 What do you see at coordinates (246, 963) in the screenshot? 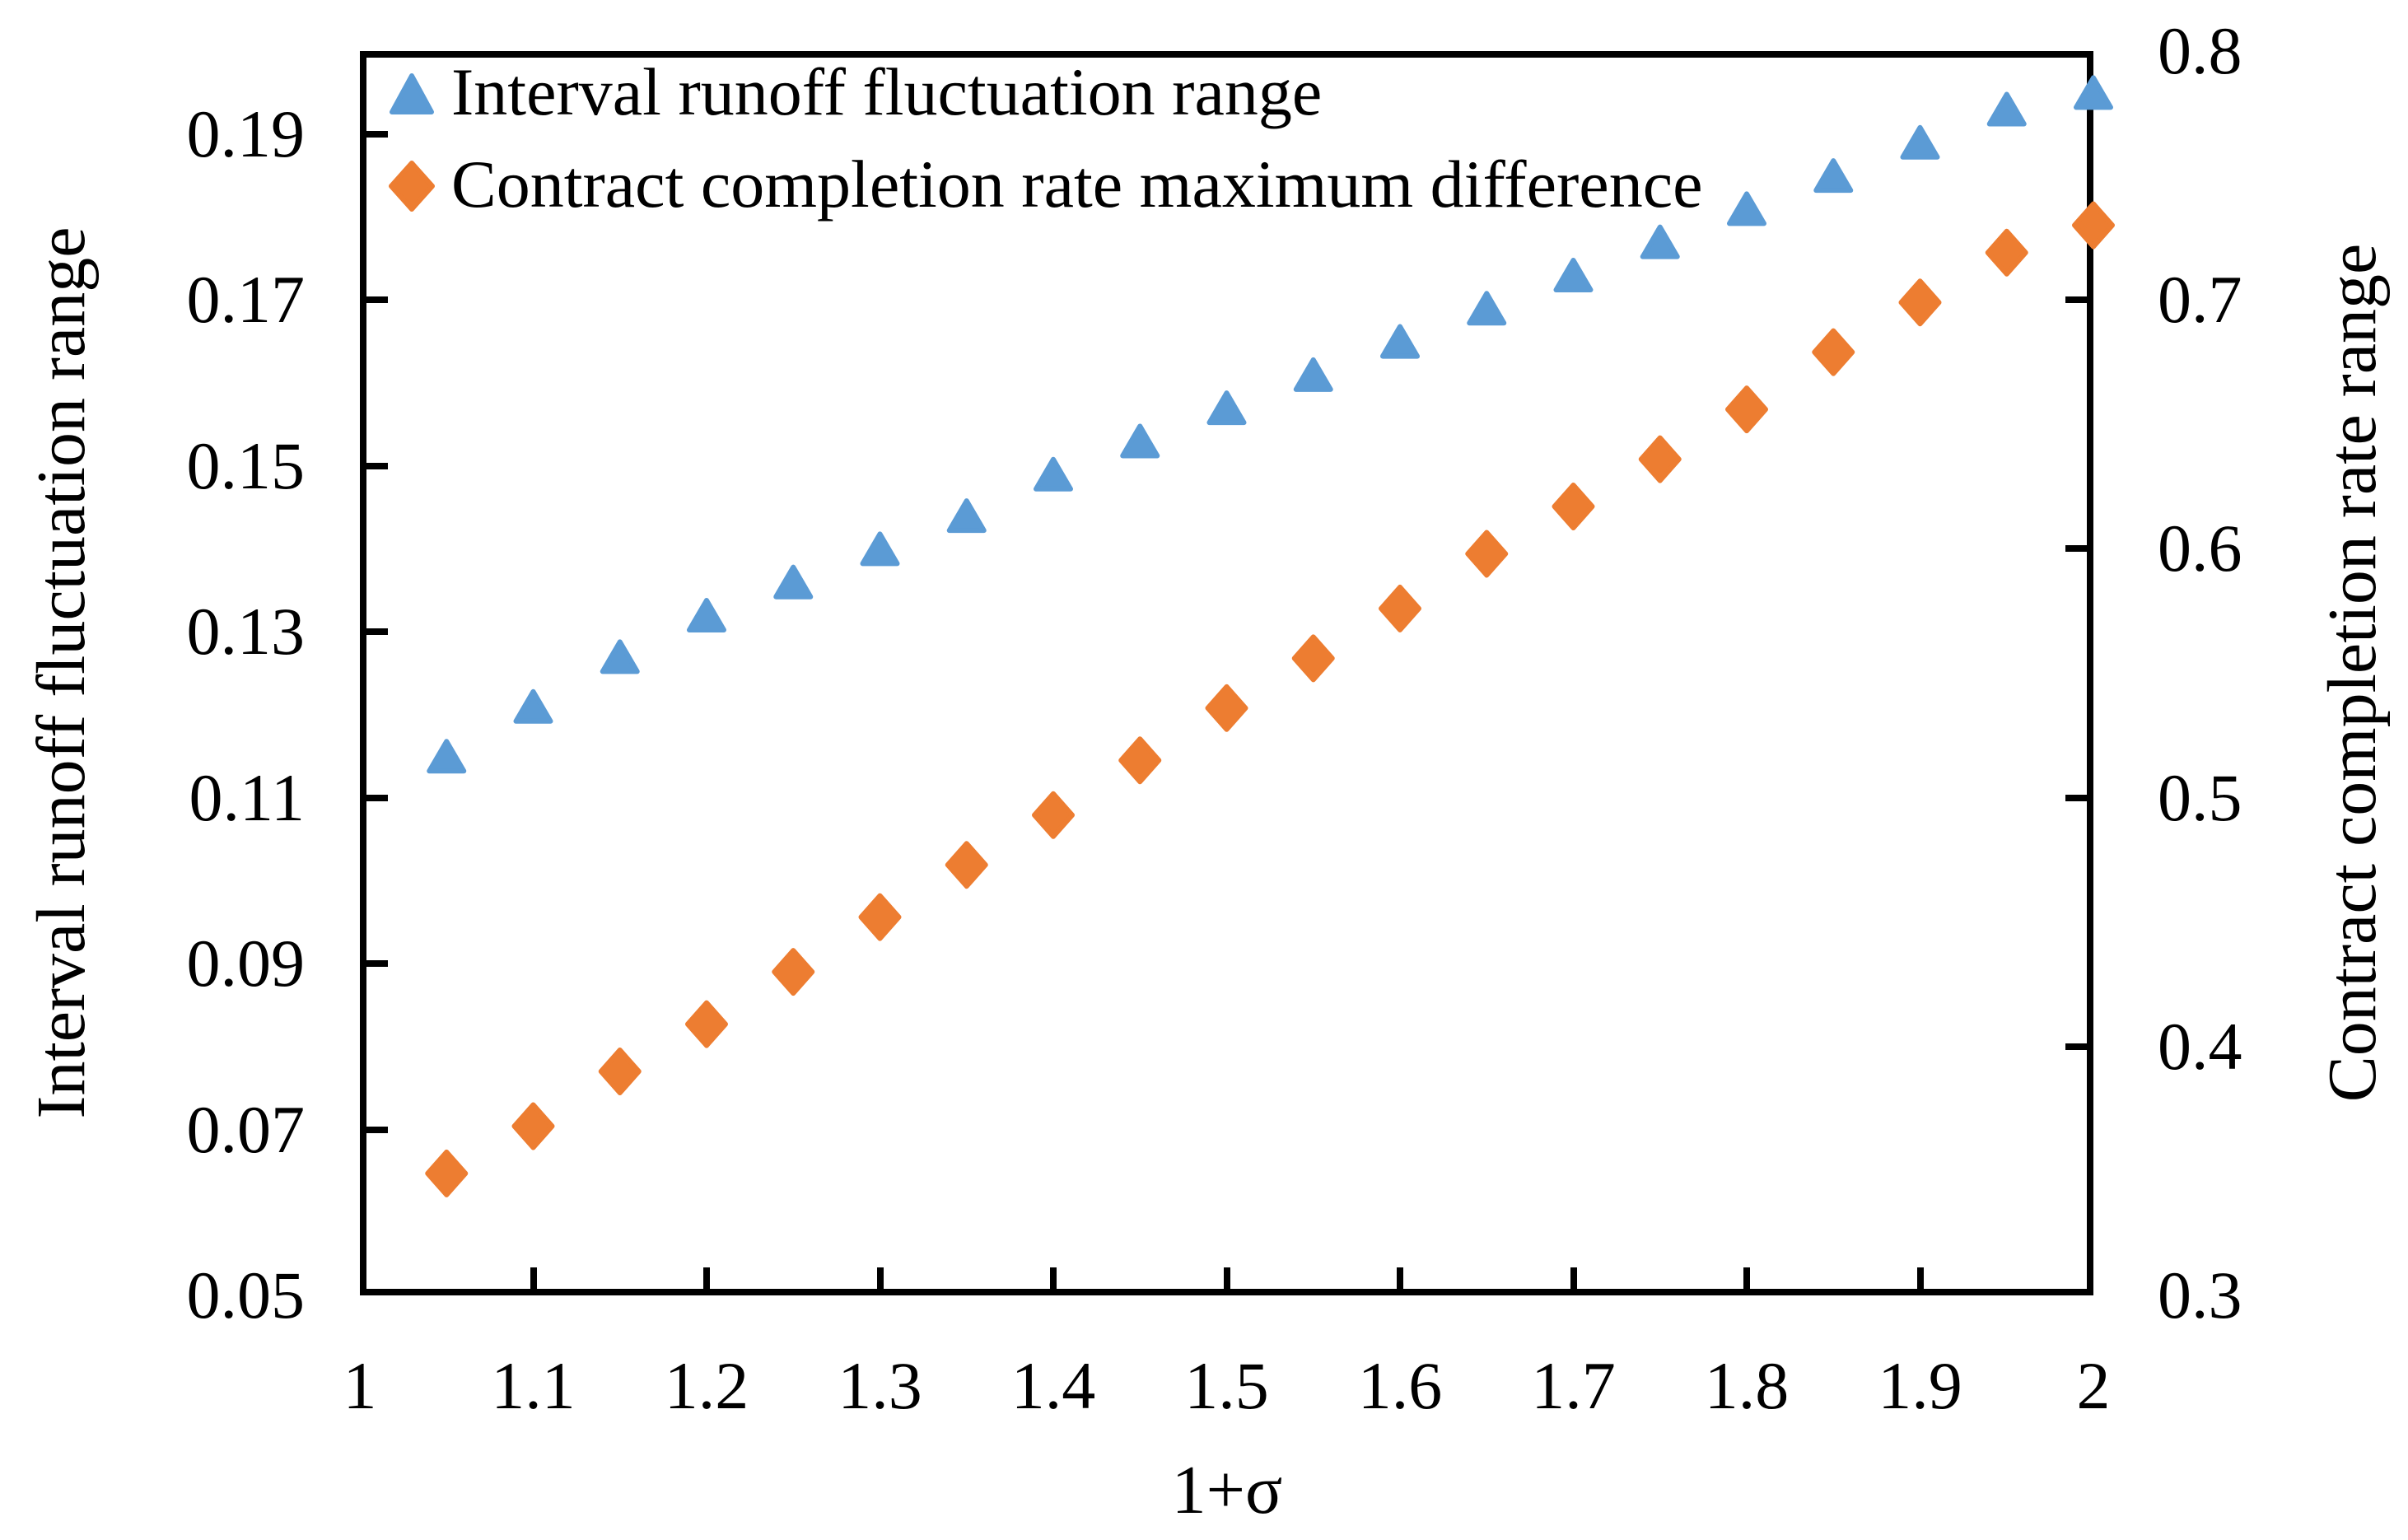
I see `y-left-tick-label: 0.09` at bounding box center [246, 963].